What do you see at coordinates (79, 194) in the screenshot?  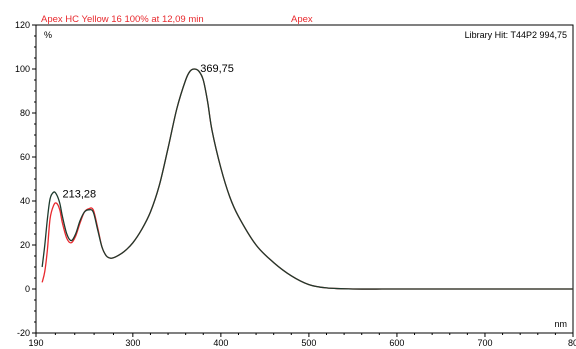 I see `peak-label: 213,28` at bounding box center [79, 194].